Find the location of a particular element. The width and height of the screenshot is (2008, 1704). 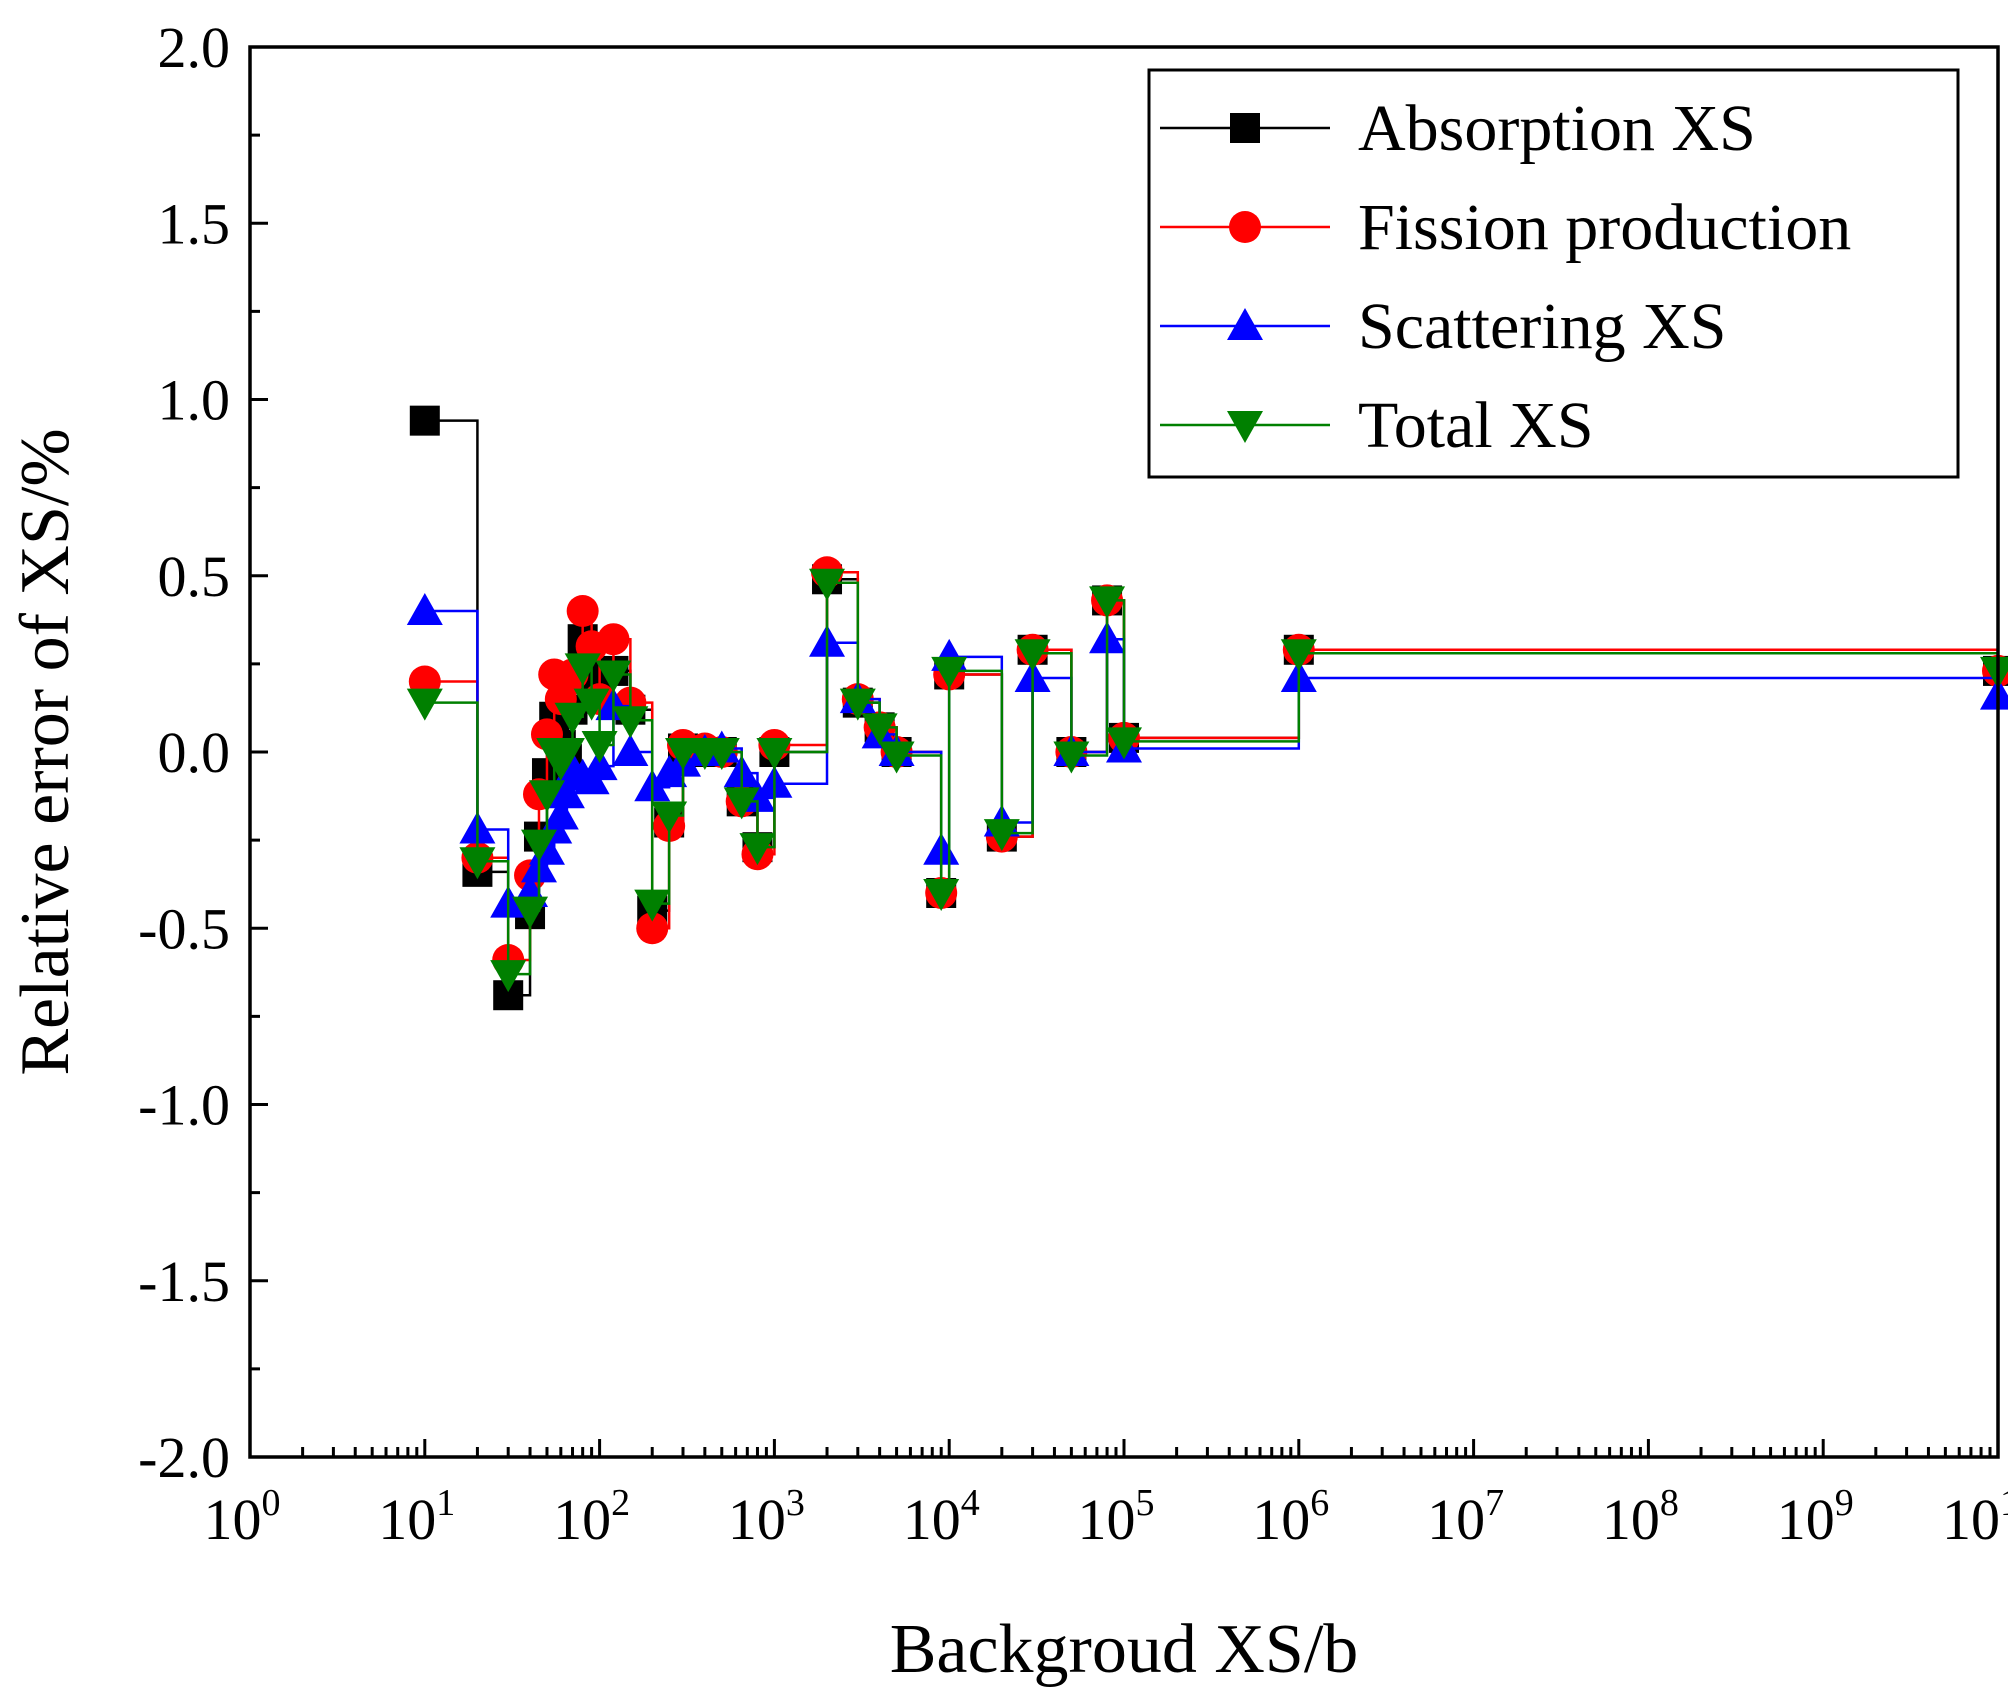

y-tick-label: -2.0 is located at coordinates (184, 1457).